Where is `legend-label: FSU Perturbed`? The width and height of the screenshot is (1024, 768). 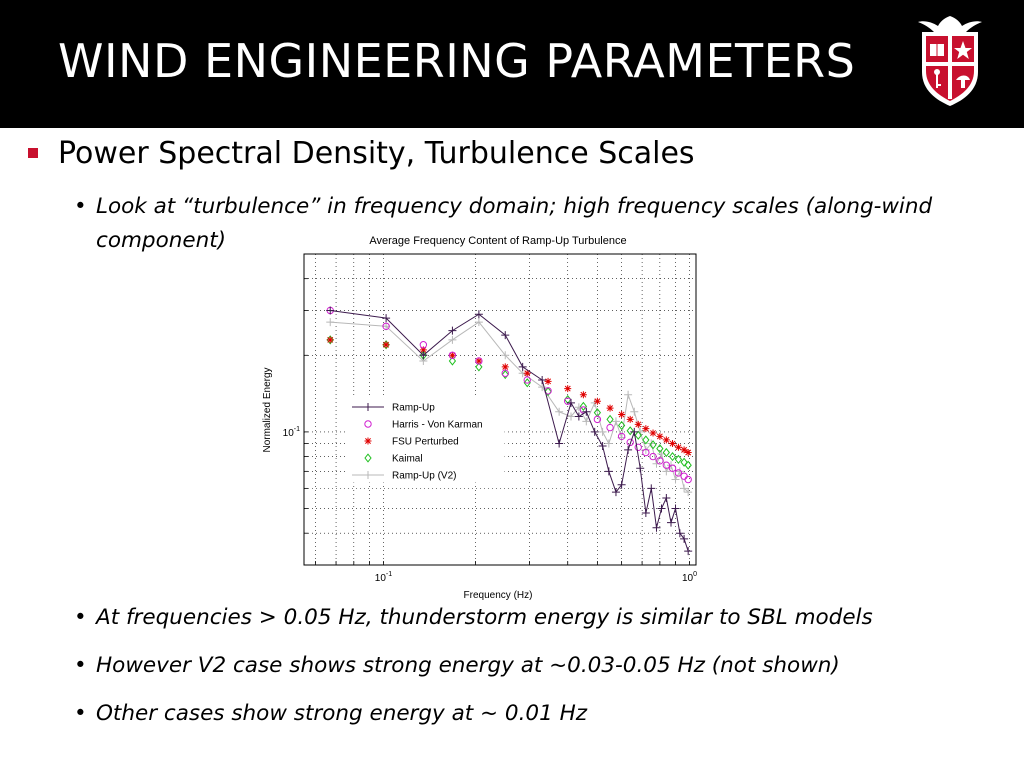
legend-label: FSU Perturbed is located at coordinates (425, 442).